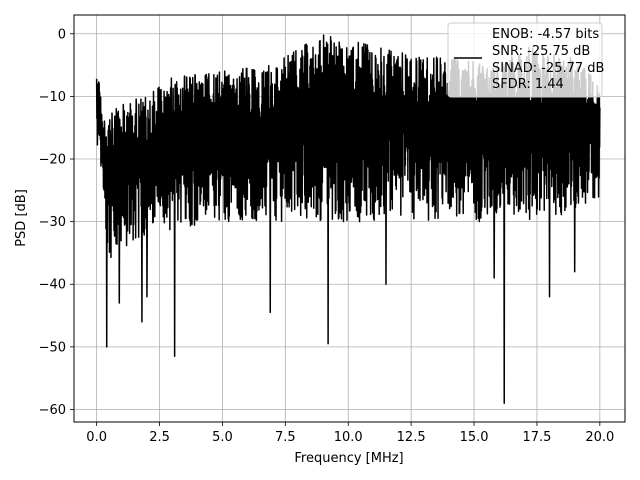  I want to click on y-tick-label: −60, so click(52, 410).